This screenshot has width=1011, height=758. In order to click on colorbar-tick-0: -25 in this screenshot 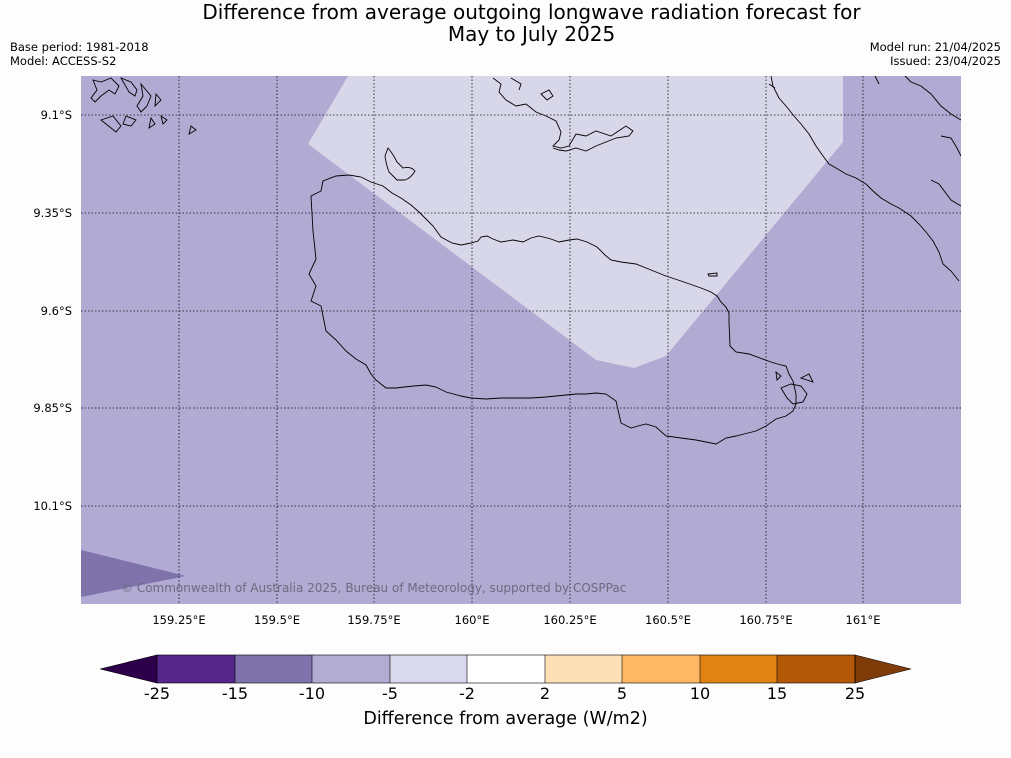, I will do `click(157, 693)`.